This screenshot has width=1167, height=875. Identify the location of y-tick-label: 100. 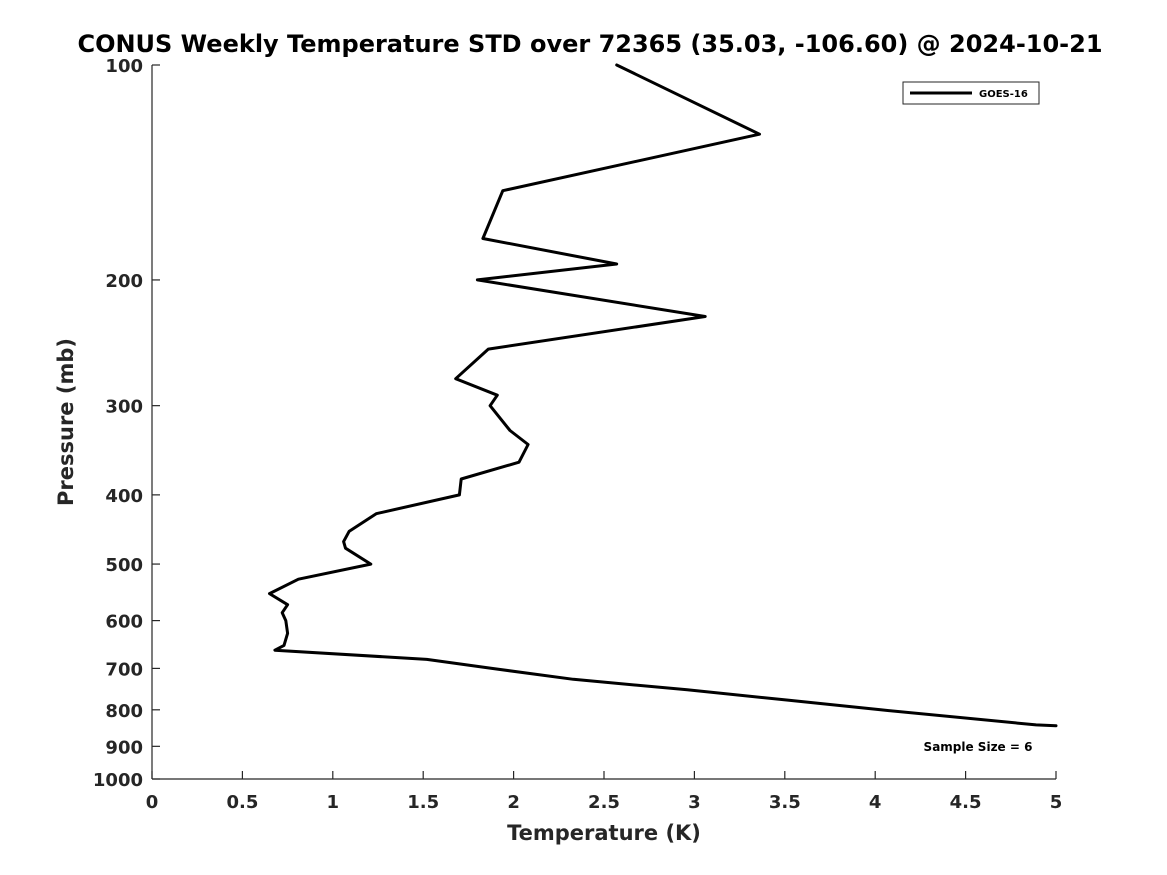
(124, 66).